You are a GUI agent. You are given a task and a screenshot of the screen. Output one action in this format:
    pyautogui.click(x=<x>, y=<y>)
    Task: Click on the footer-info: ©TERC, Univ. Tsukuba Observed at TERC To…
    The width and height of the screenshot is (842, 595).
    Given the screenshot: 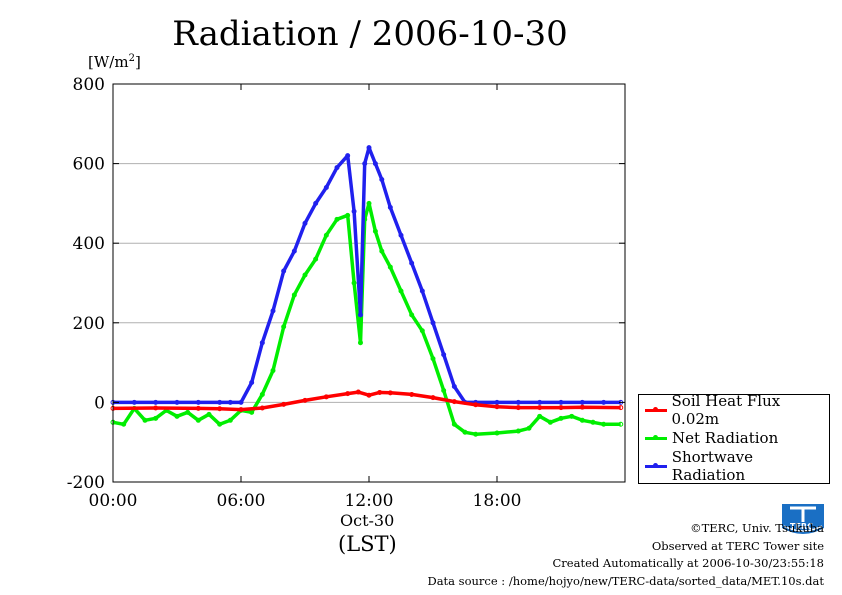 What is the action you would take?
    pyautogui.click(x=625, y=555)
    